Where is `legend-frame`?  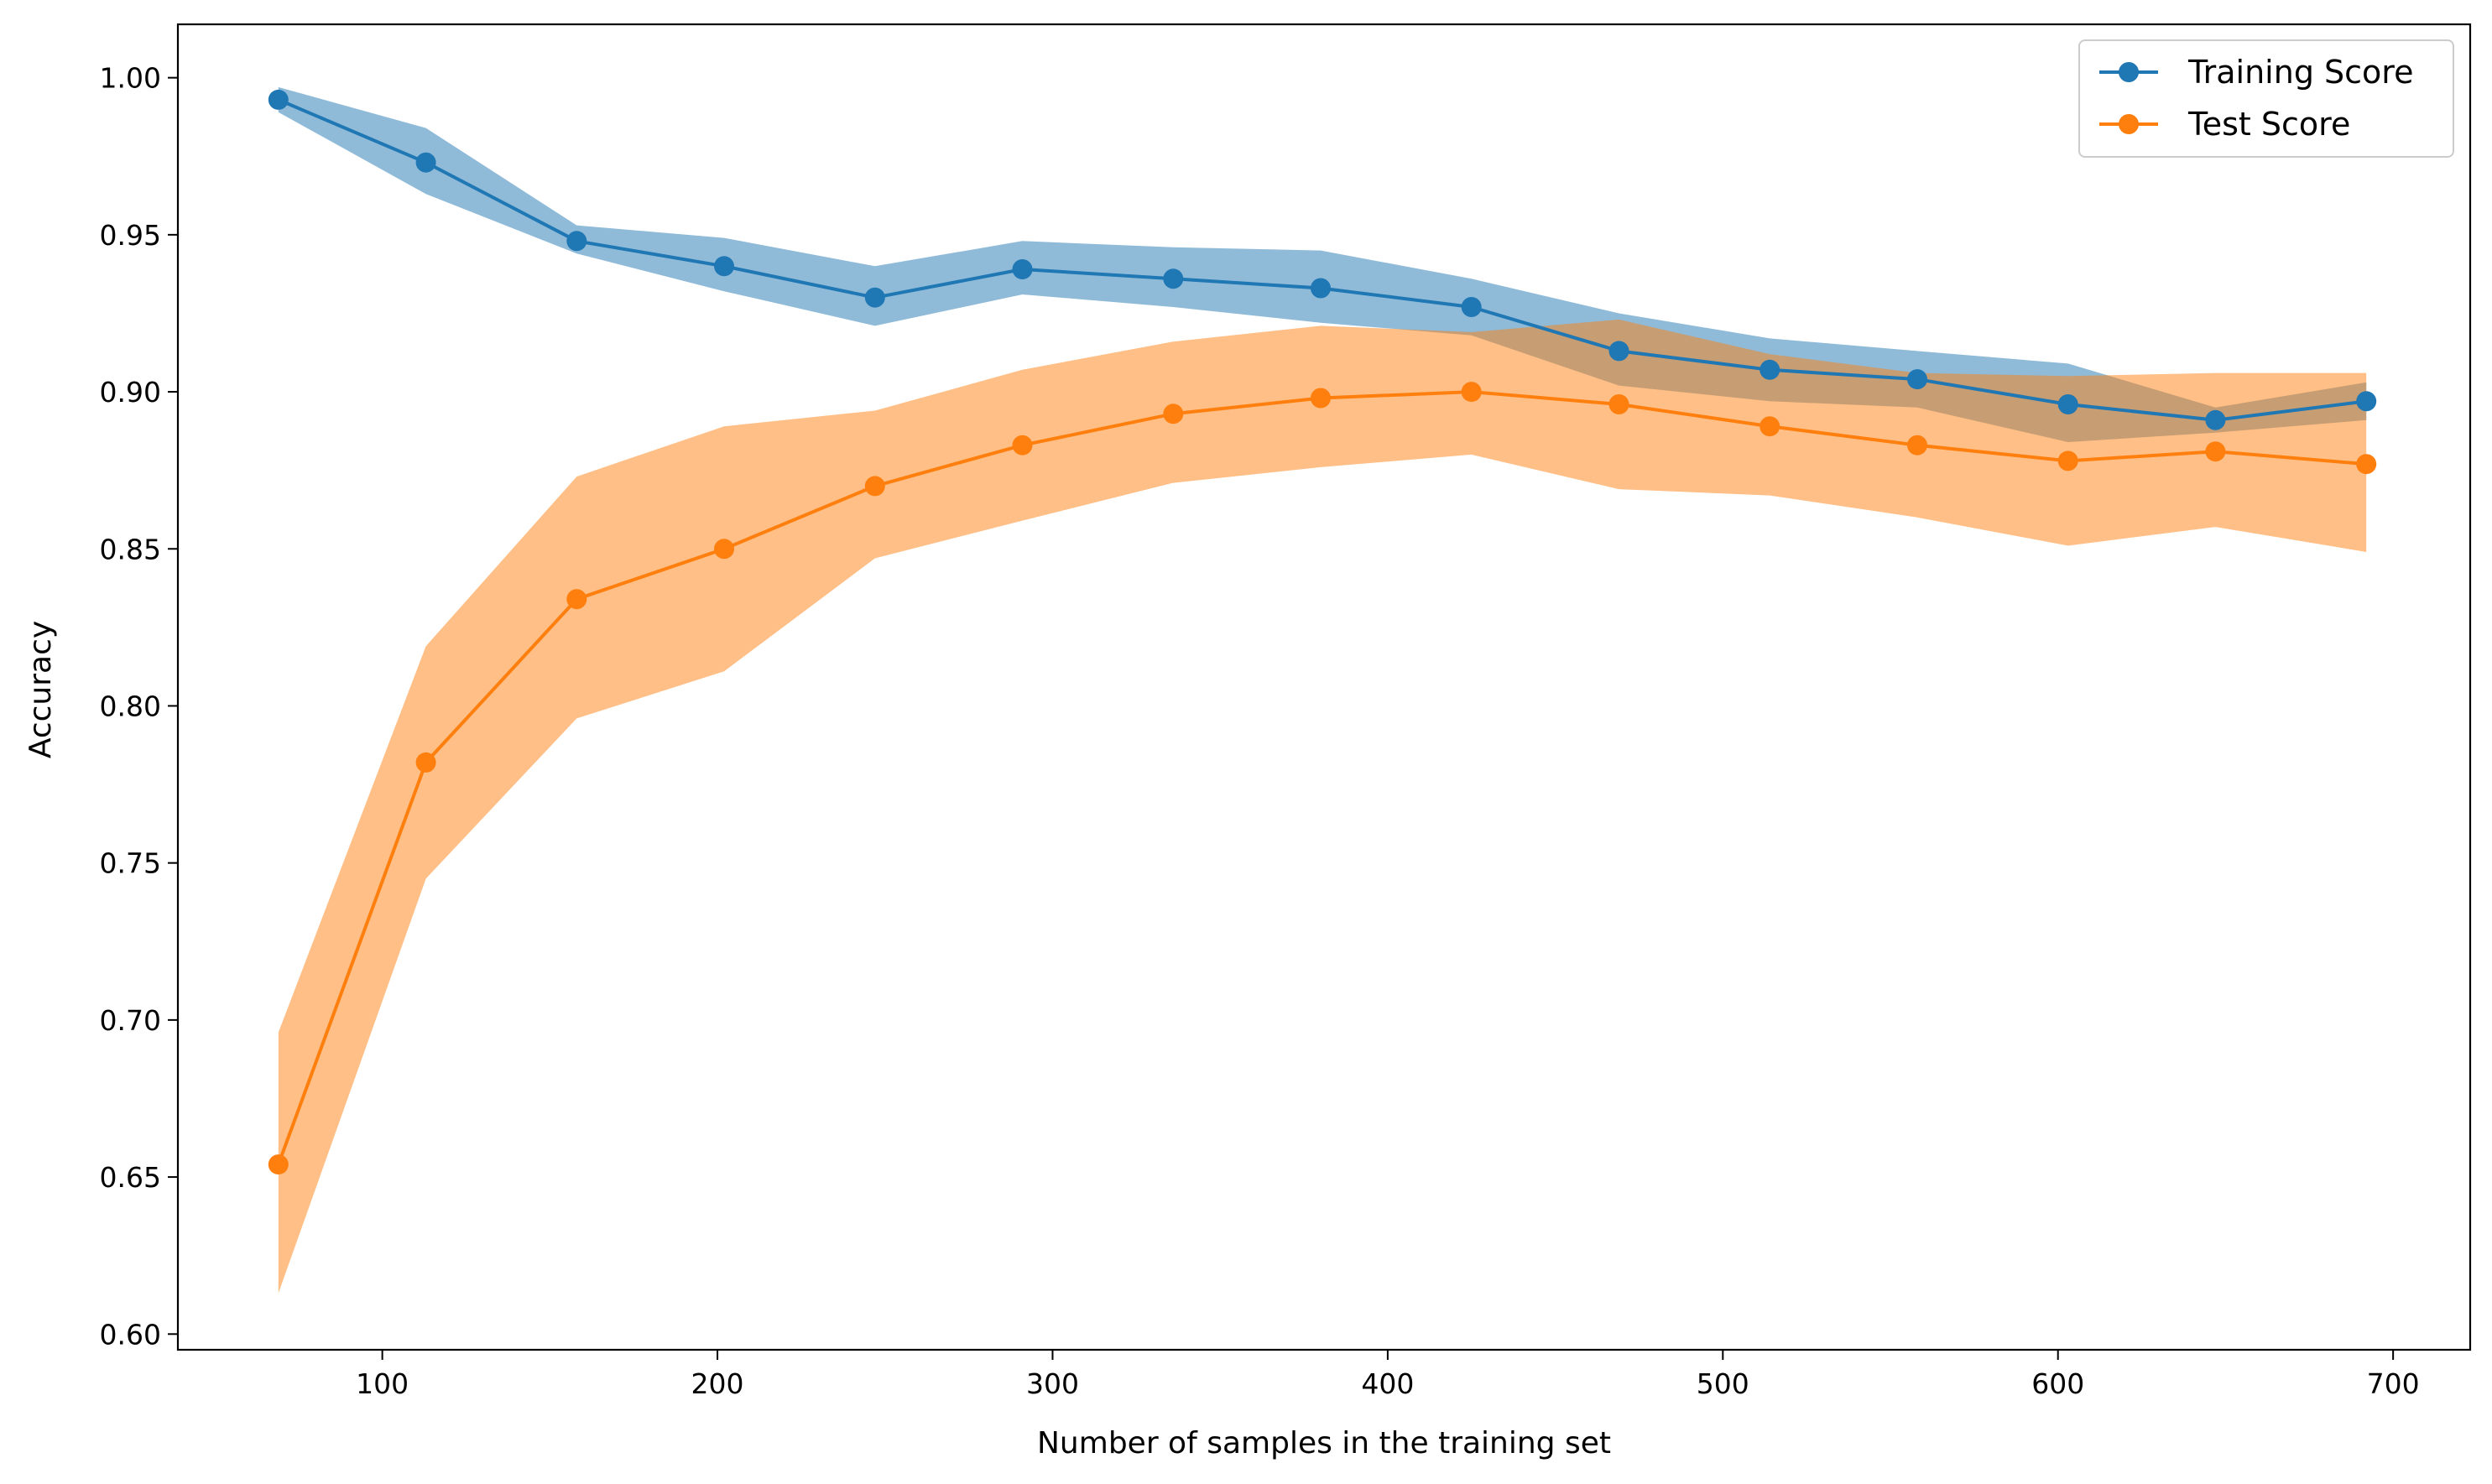
legend-frame is located at coordinates (2266, 98).